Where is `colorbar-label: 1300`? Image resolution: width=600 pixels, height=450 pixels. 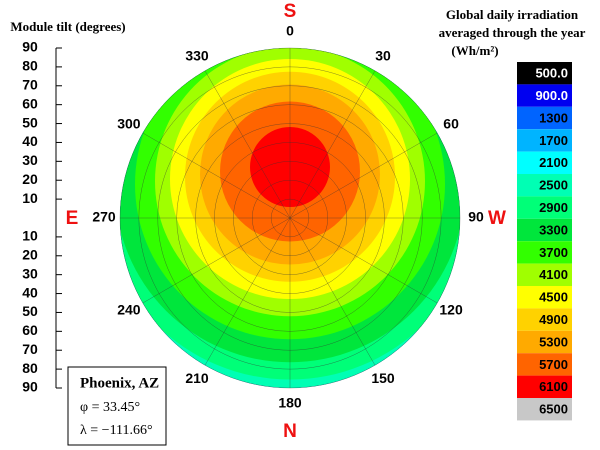 colorbar-label: 1300 is located at coordinates (553, 117).